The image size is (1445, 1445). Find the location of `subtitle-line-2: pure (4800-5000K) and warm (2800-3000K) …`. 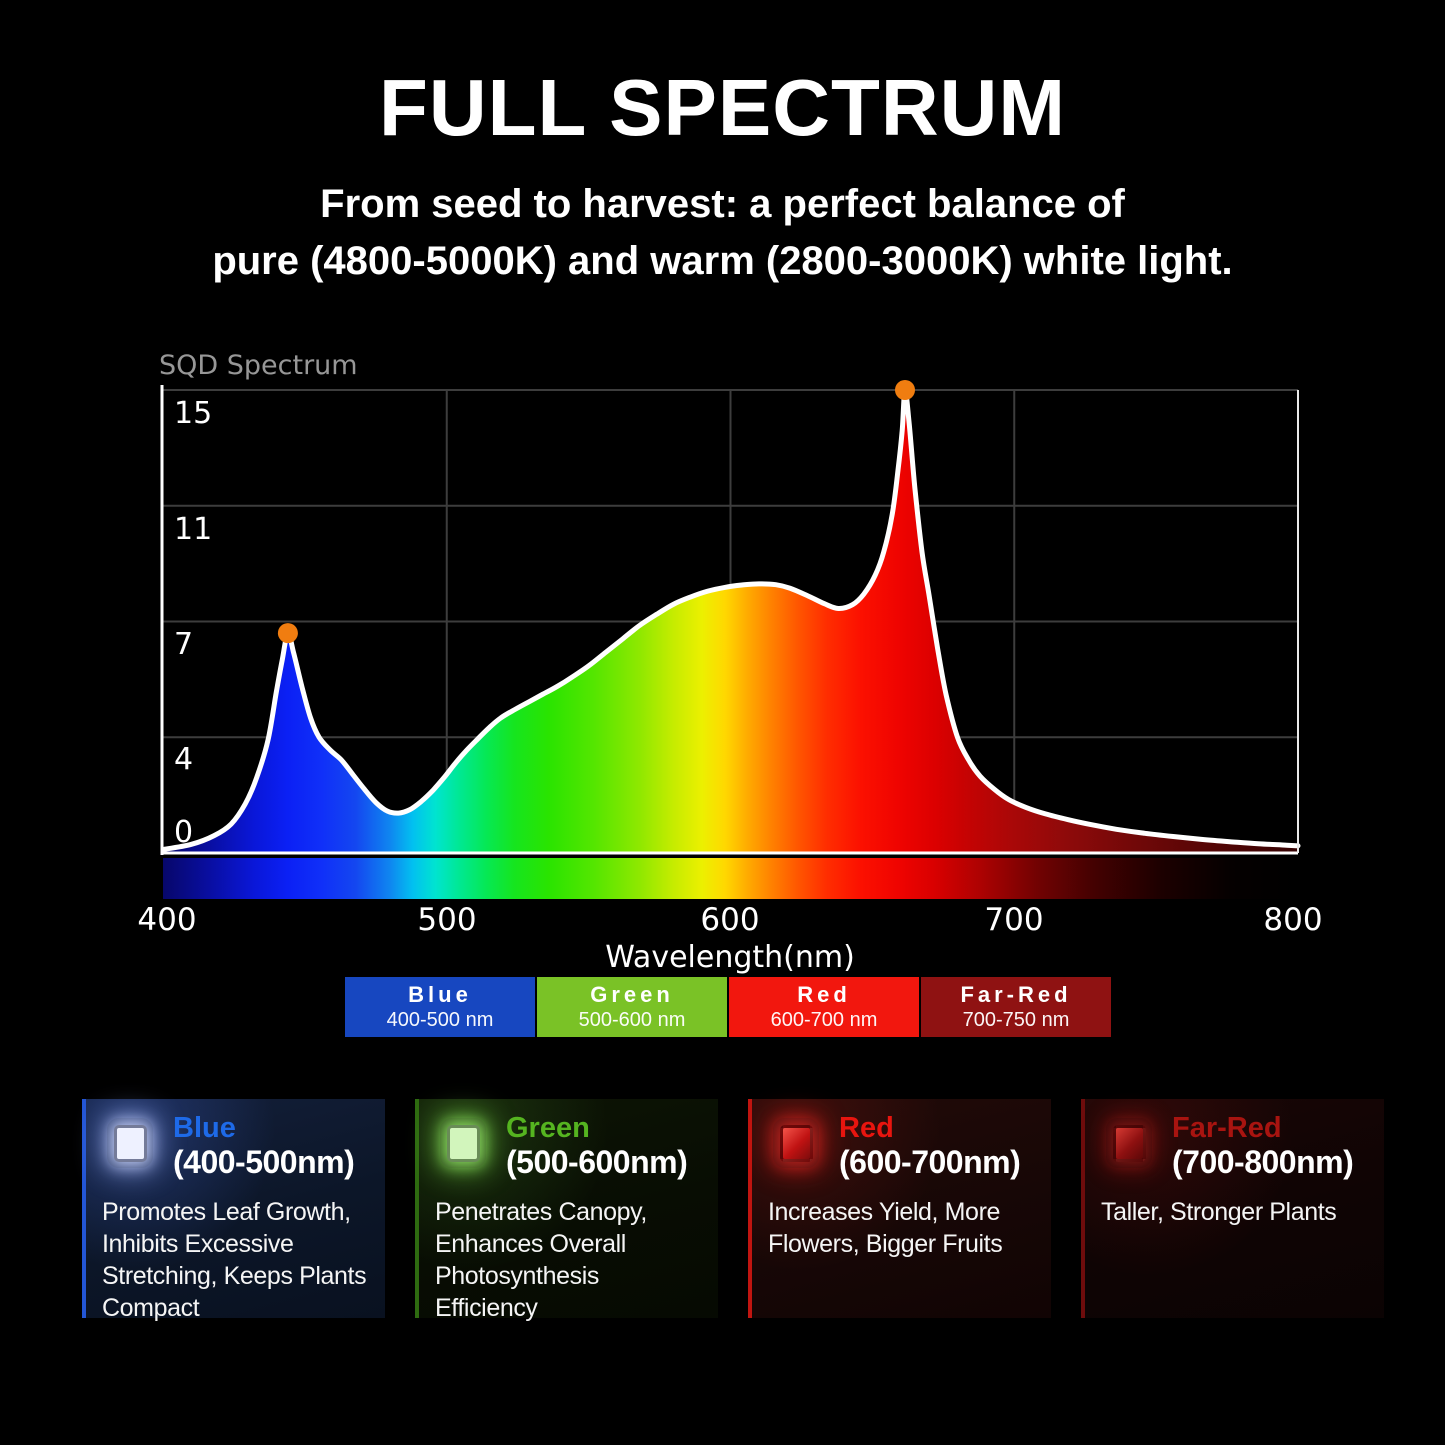

subtitle-line-2: pure (4800-5000K) and warm (2800-3000K) … is located at coordinates (722, 261).